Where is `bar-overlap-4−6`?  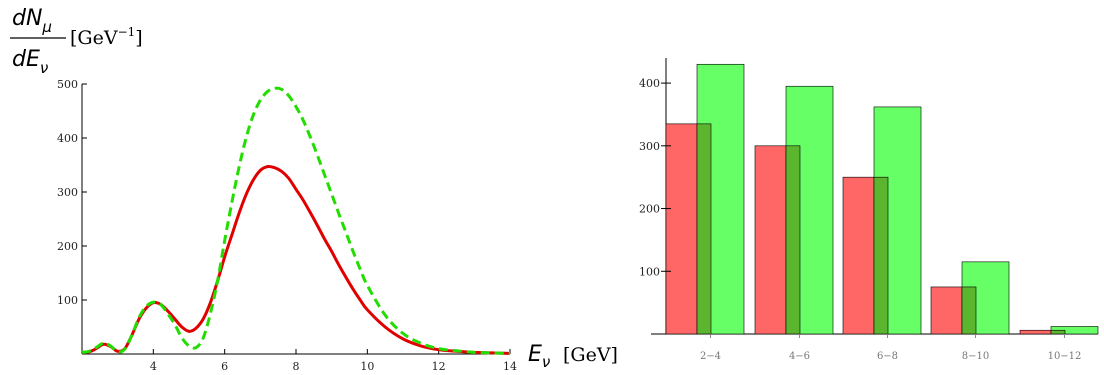 bar-overlap-4−6 is located at coordinates (793, 240).